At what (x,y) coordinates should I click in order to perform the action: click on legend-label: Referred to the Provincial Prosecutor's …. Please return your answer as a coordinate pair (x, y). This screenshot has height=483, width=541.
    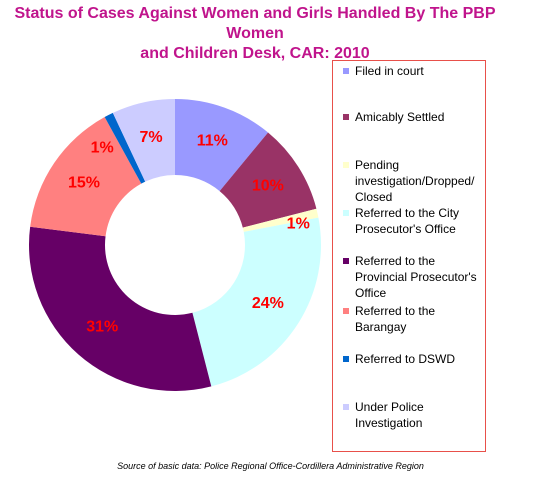
    Looking at the image, I should click on (416, 277).